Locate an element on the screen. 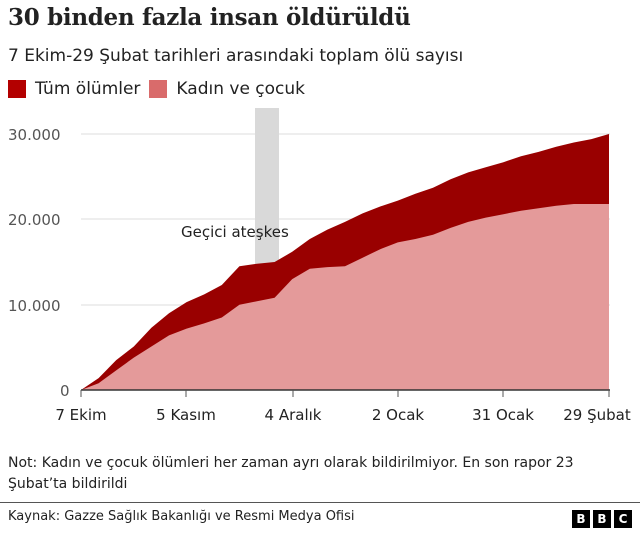  legend: Tüm ölümler Kadın ve çocuk is located at coordinates (161, 89).